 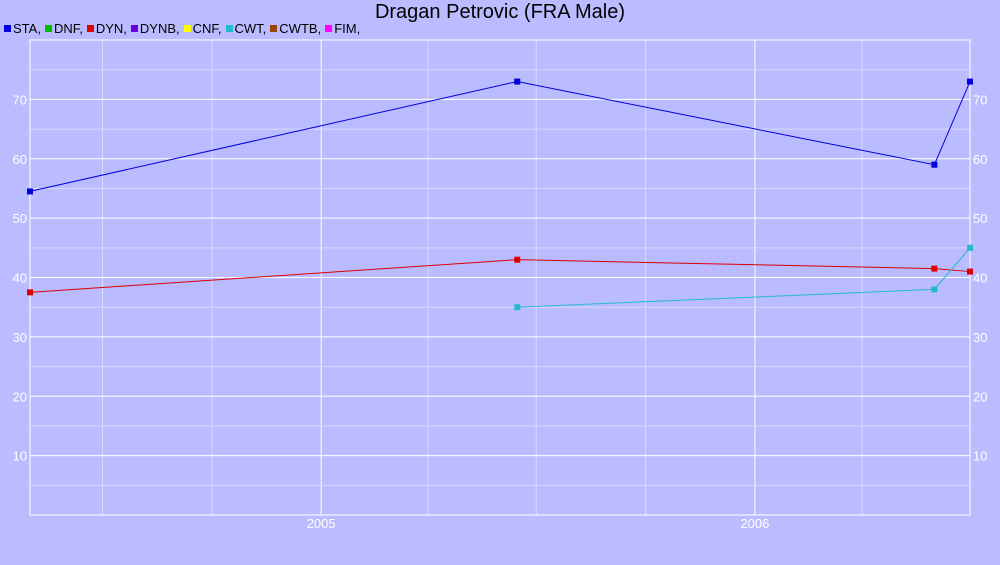 What do you see at coordinates (250, 28) in the screenshot?
I see `legend-label: CWT,` at bounding box center [250, 28].